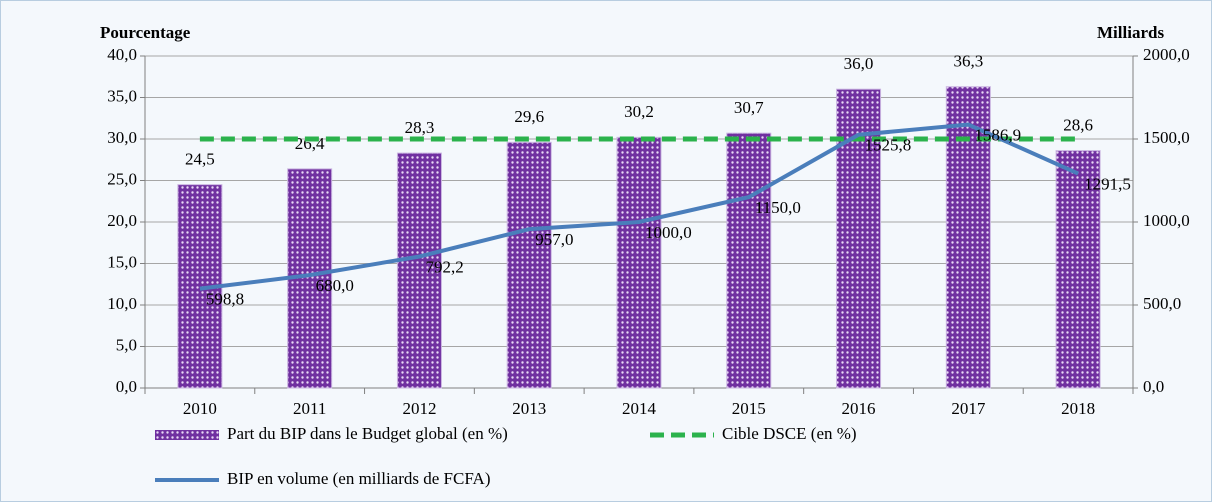 The image size is (1212, 502). Describe the element at coordinates (749, 408) in the screenshot. I see `x-tick-label: 2015` at that location.